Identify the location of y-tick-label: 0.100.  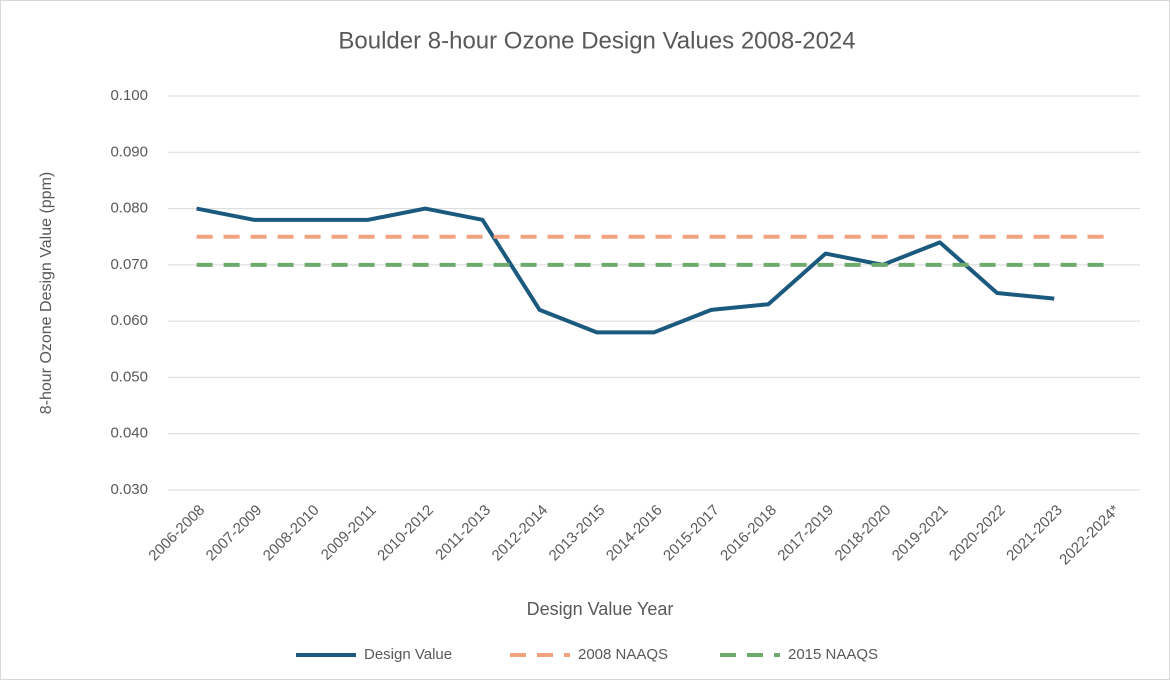
(129, 95).